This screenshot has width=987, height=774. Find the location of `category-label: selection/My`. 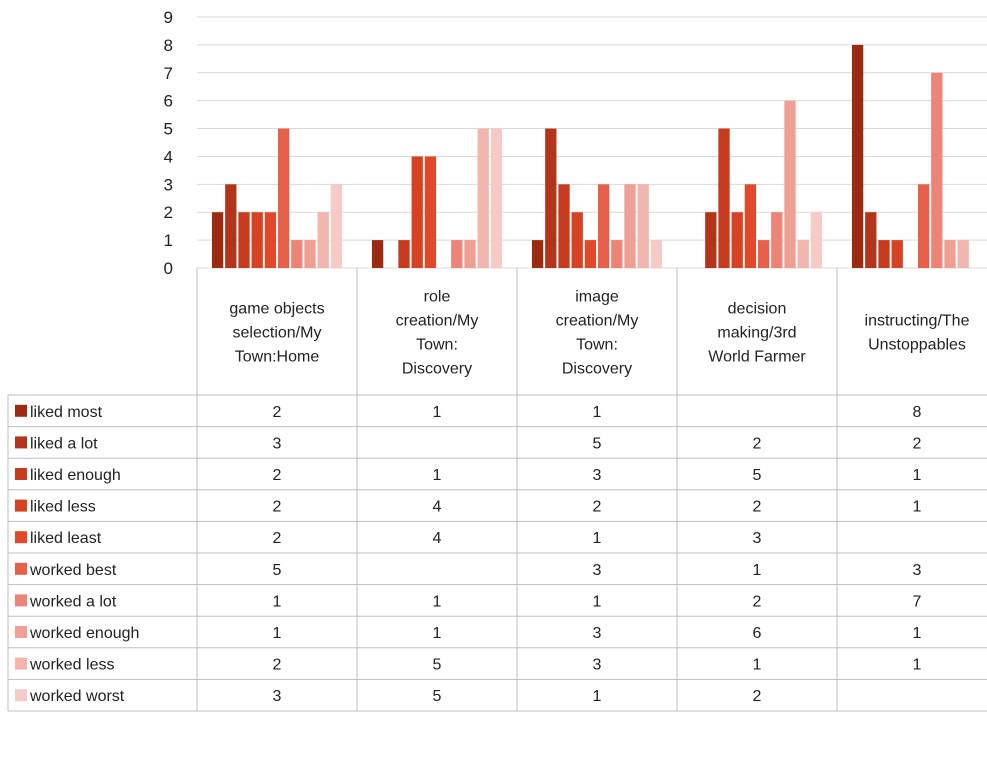

category-label: selection/My is located at coordinates (277, 333).